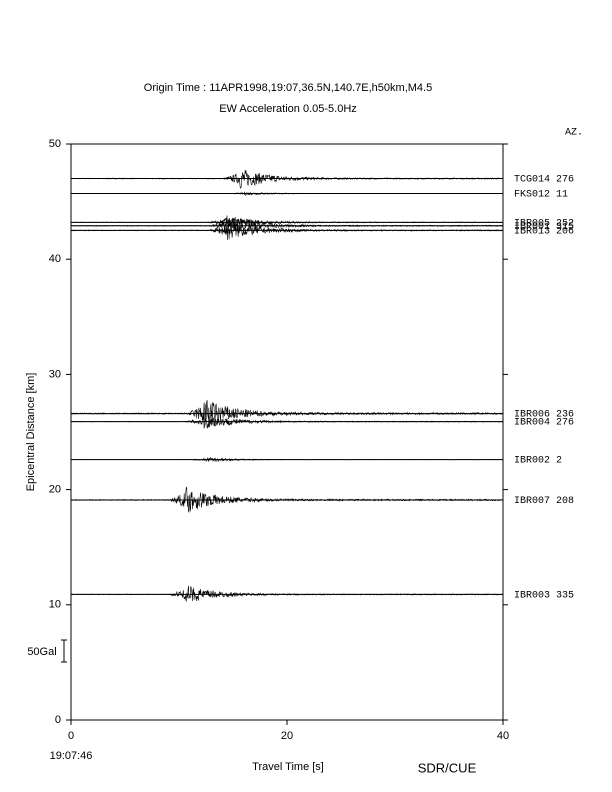 This screenshot has width=612, height=792. I want to click on station-label: IBR003 335, so click(544, 595).